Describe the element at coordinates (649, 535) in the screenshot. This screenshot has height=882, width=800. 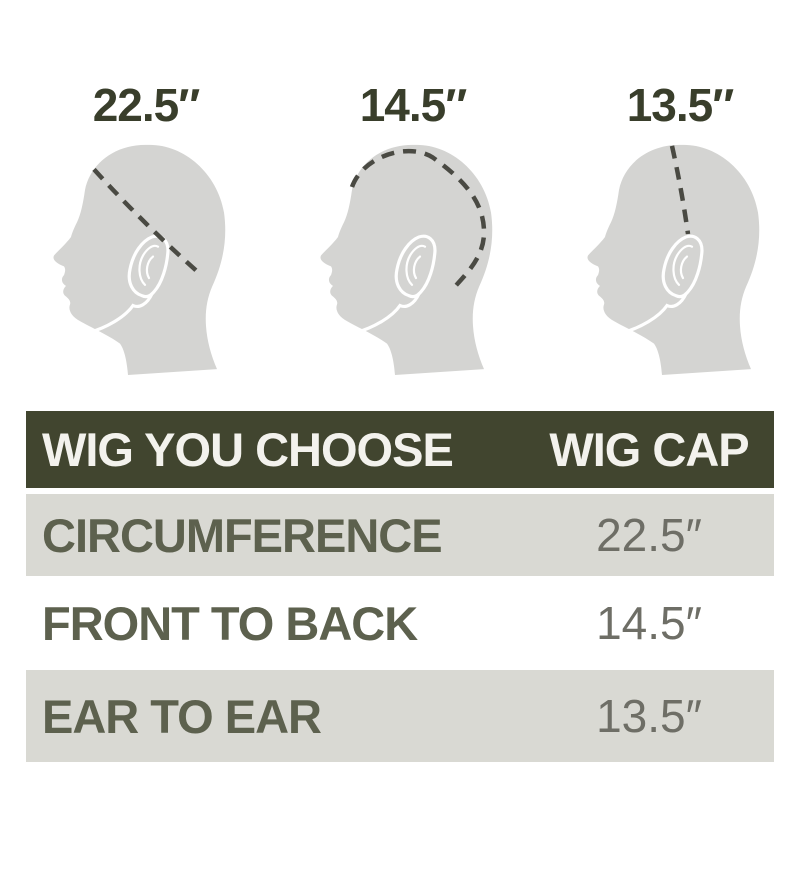
I see `row-value: 22.5″` at that location.